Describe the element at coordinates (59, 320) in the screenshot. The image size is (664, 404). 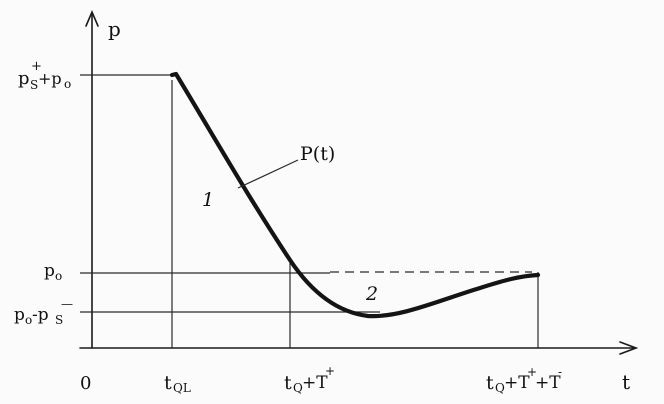
I see `trough-sub-s: S` at that location.